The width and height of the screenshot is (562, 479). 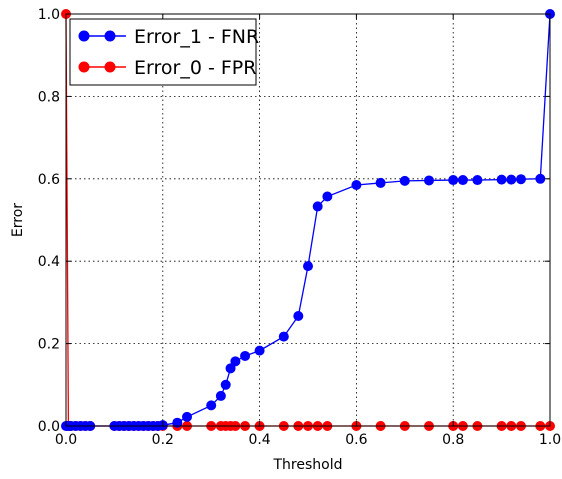 I want to click on legend-box, so click(x=163, y=52).